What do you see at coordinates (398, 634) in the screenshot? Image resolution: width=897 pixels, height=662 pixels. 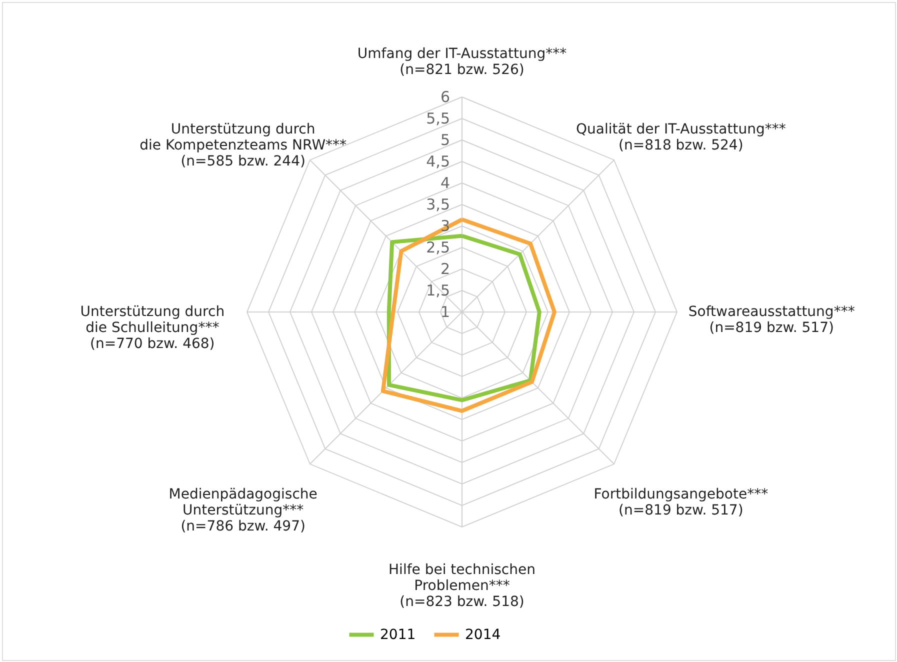 I see `legend-label: 2011` at bounding box center [398, 634].